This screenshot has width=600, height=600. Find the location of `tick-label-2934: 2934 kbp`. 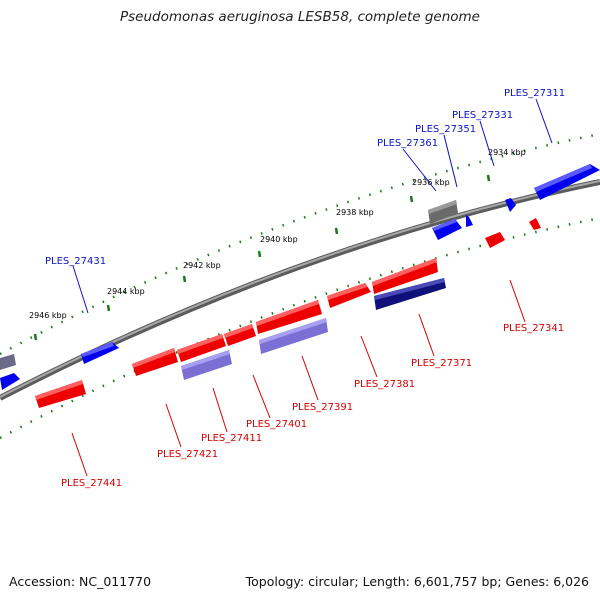

tick-label-2934: 2934 kbp is located at coordinates (507, 152).